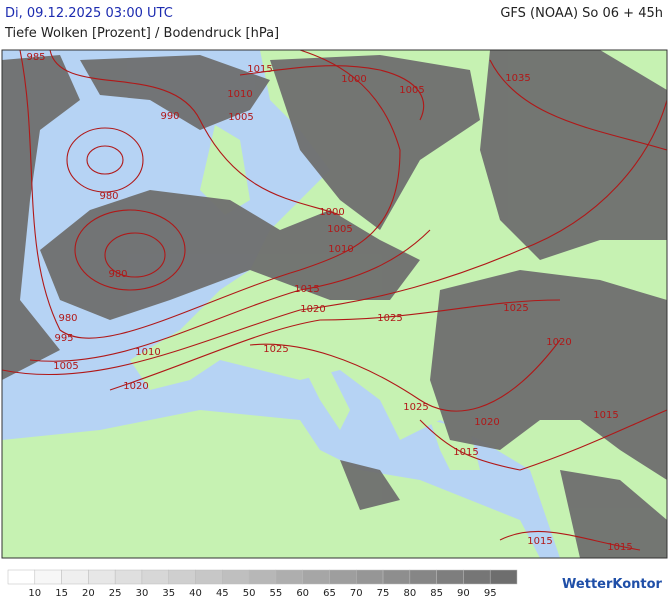 This screenshot has width=669, height=600. What do you see at coordinates (35, 57) in the screenshot?
I see `isobar-label: 985` at bounding box center [35, 57].